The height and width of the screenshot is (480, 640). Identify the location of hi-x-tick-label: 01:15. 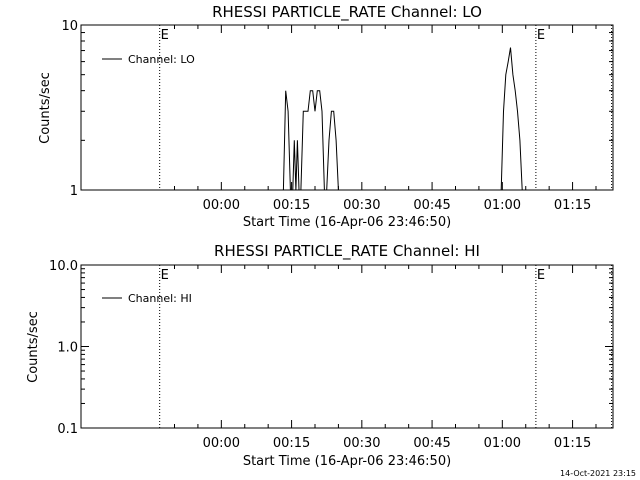
(572, 443).